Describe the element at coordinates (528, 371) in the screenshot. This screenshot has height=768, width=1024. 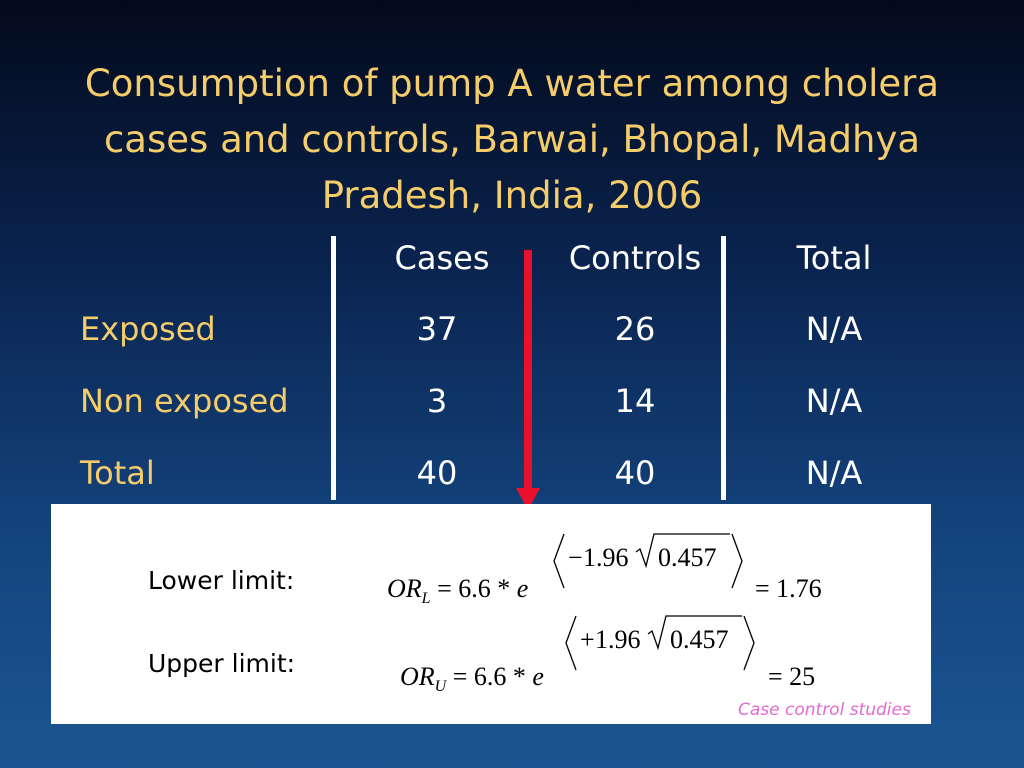
I see `red-arrow-shaft` at that location.